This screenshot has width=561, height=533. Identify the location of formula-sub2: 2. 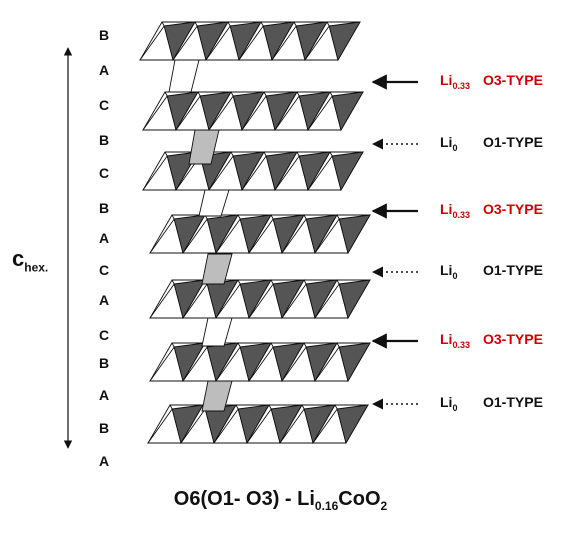
(384, 506).